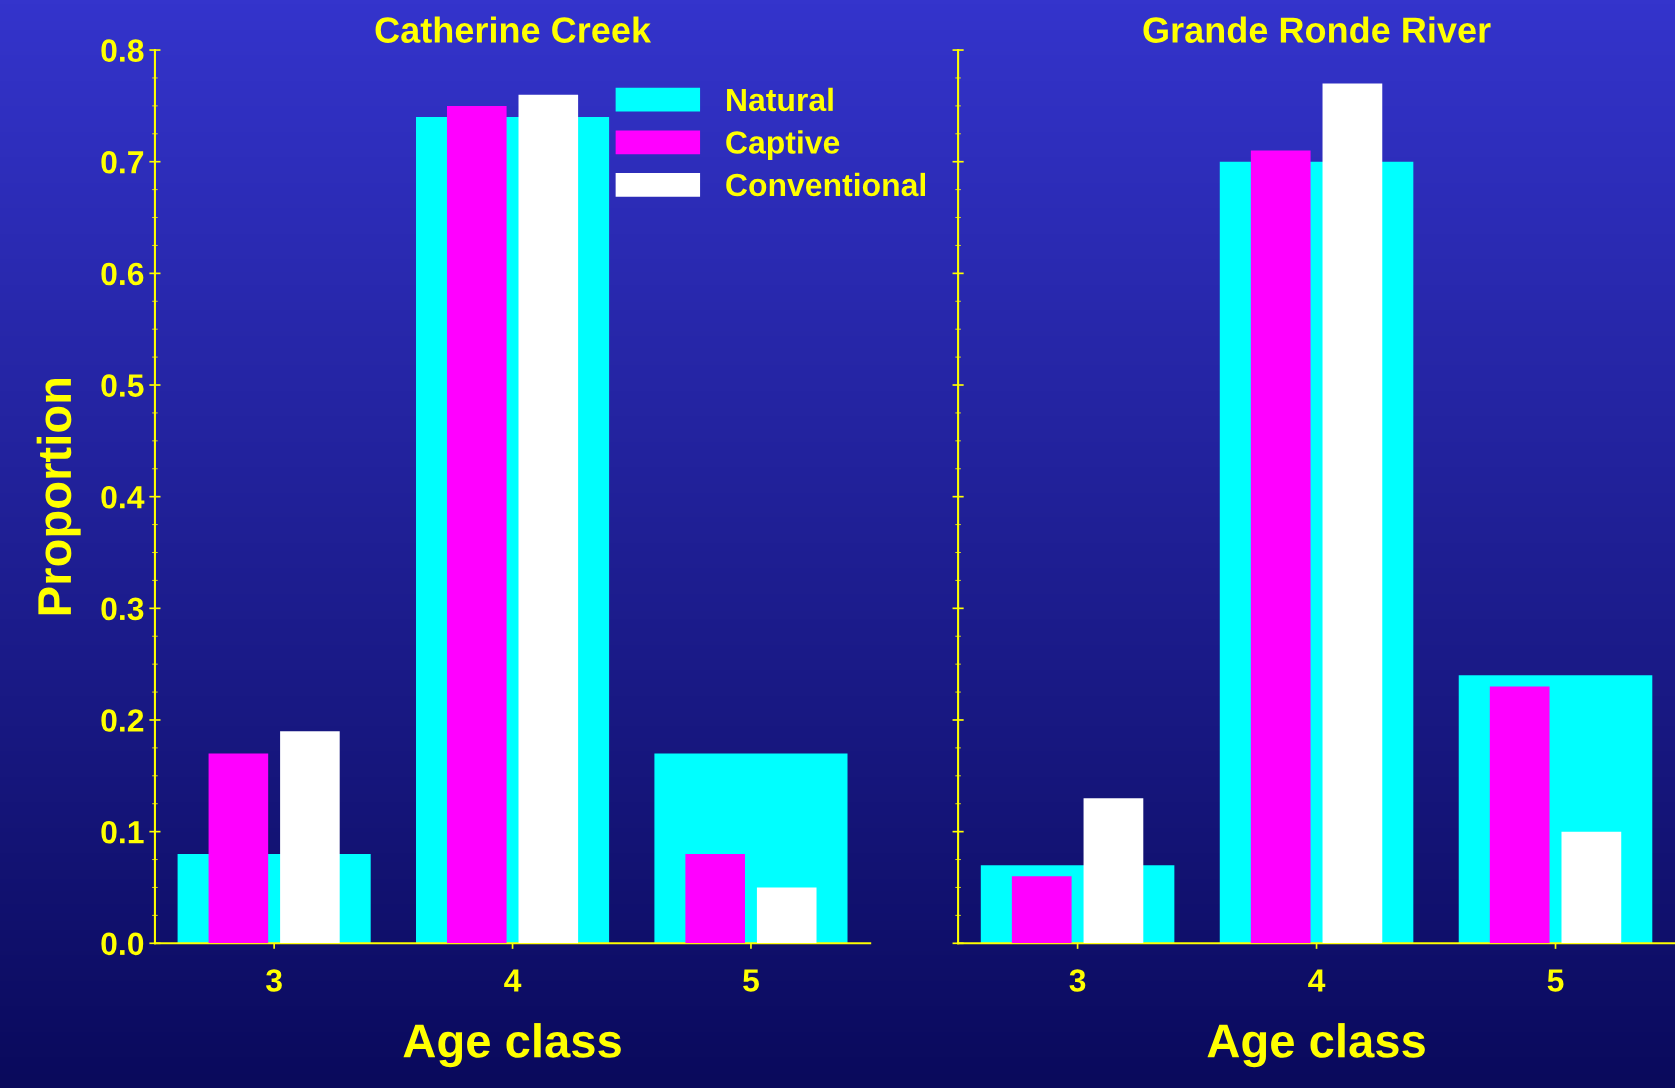  What do you see at coordinates (123, 497) in the screenshot?
I see `y-tick-label: 0.4` at bounding box center [123, 497].